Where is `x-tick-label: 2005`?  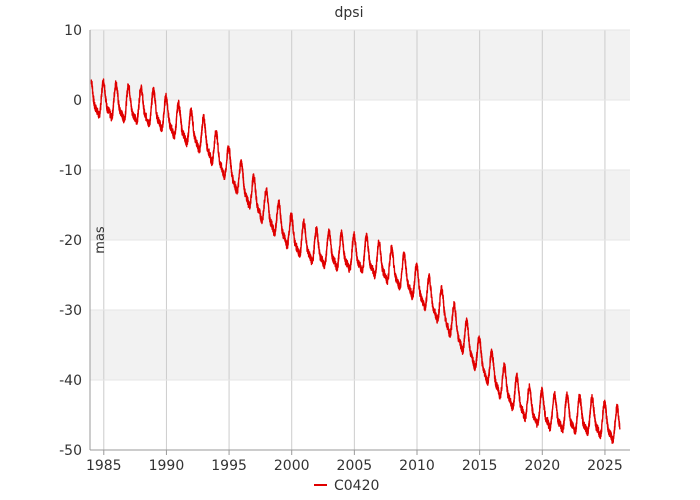 x-tick-label: 2005 is located at coordinates (355, 466).